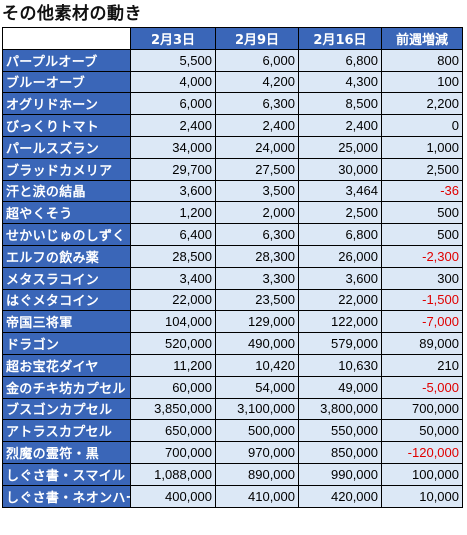 The height and width of the screenshot is (535, 467). What do you see at coordinates (340, 104) in the screenshot?
I see `price-date-3-cell: 8,500` at bounding box center [340, 104].